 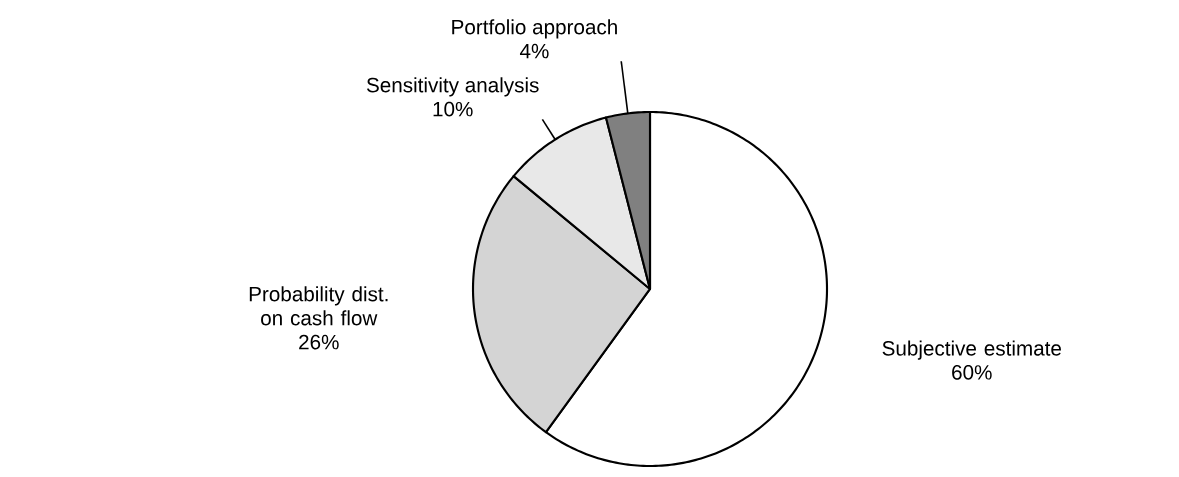 I want to click on slice-label: Sensitivity analysis, so click(x=452, y=87).